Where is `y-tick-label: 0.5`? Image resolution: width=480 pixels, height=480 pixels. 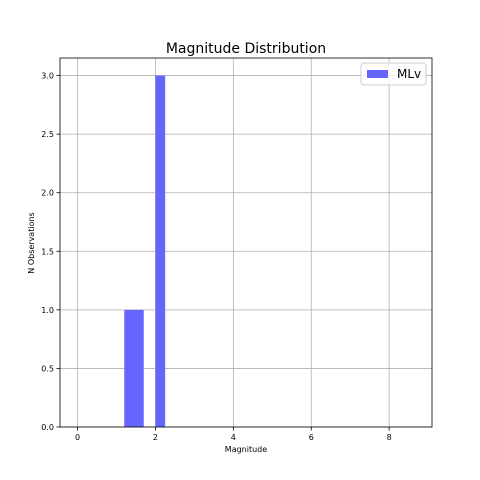
y-tick-label: 0.5 is located at coordinates (47, 368).